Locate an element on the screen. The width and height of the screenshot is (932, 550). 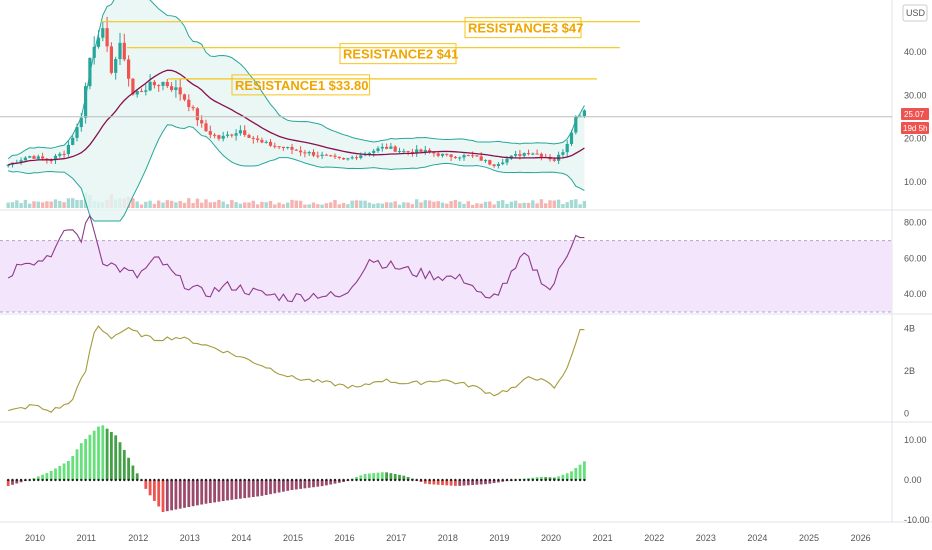
currency-label: USD is located at coordinates (916, 13).